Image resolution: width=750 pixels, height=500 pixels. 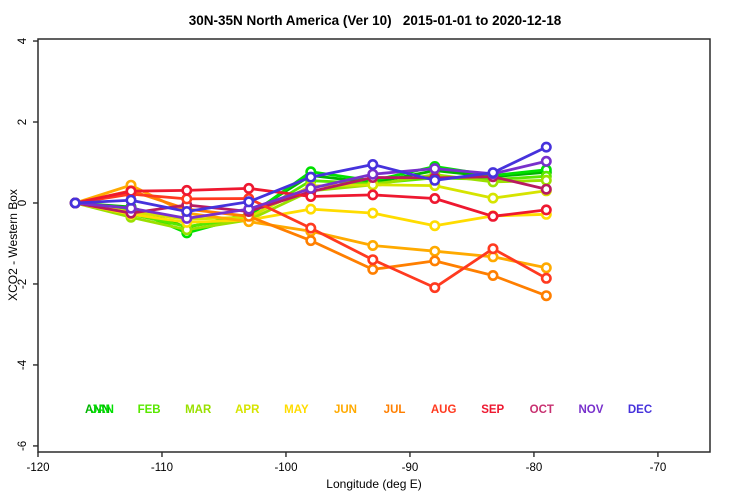 What do you see at coordinates (23, 284) in the screenshot?
I see `y-tick-label: -2` at bounding box center [23, 284].